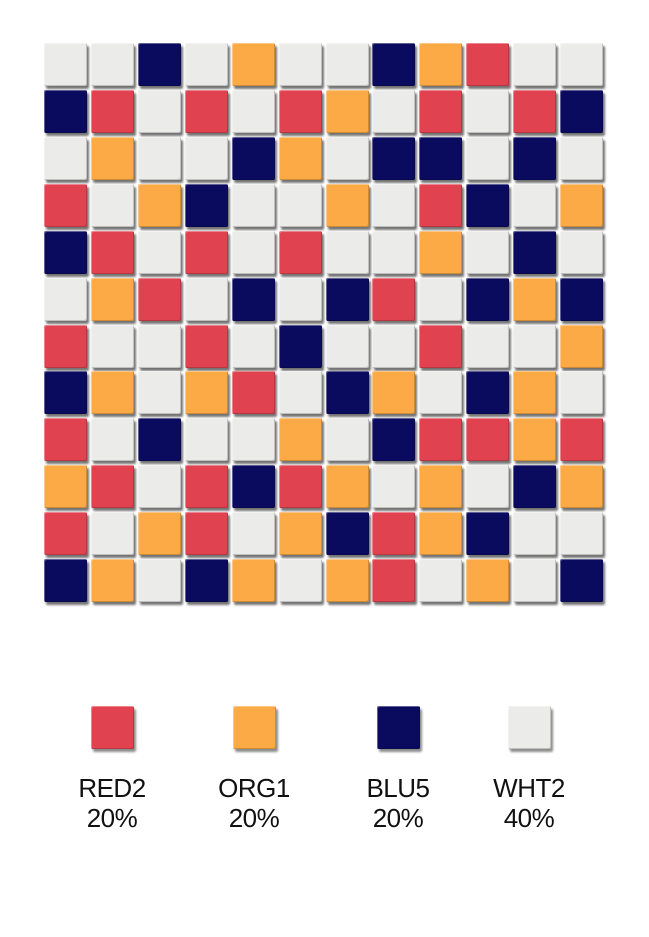  Describe the element at coordinates (529, 769) in the screenshot. I see `legend-item-wht2: WHT2 40%` at that location.